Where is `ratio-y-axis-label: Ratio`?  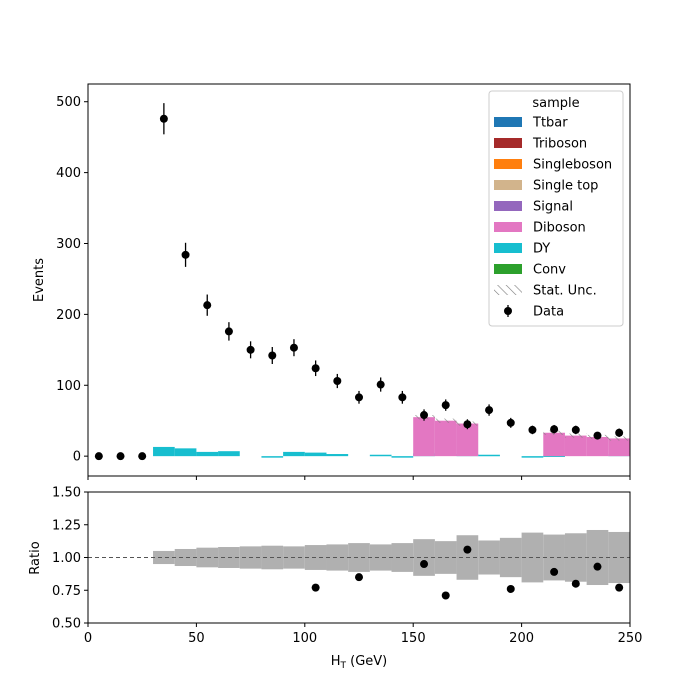
ratio-y-axis-label: Ratio is located at coordinates (35, 557).